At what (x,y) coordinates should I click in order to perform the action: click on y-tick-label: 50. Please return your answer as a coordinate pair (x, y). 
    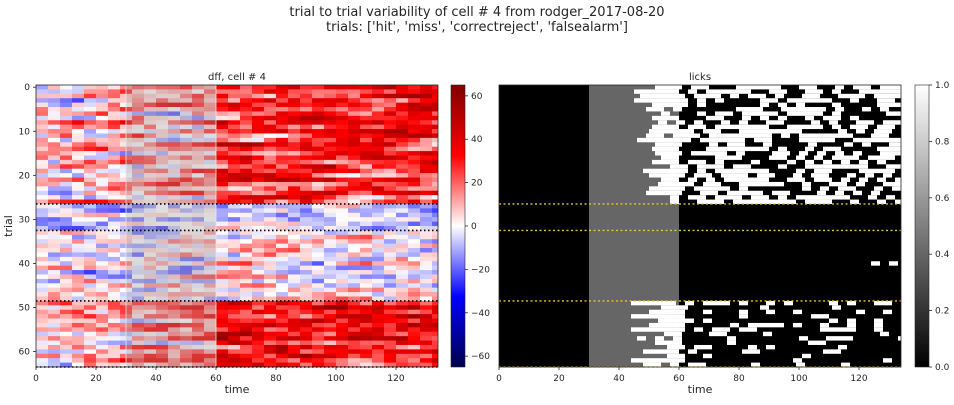
    Looking at the image, I should click on (25, 309).